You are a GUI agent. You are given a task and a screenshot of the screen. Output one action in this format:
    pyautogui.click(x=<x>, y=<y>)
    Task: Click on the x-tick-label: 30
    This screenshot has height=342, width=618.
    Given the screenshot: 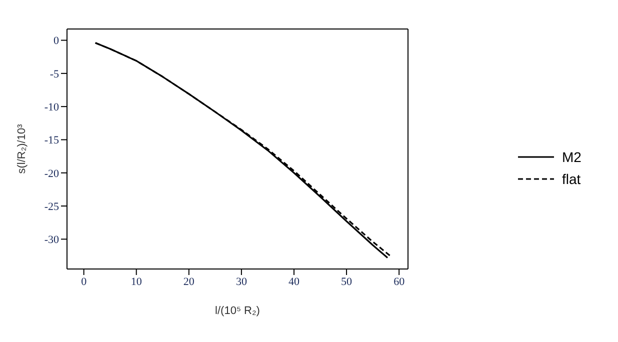 What is the action you would take?
    pyautogui.click(x=242, y=282)
    